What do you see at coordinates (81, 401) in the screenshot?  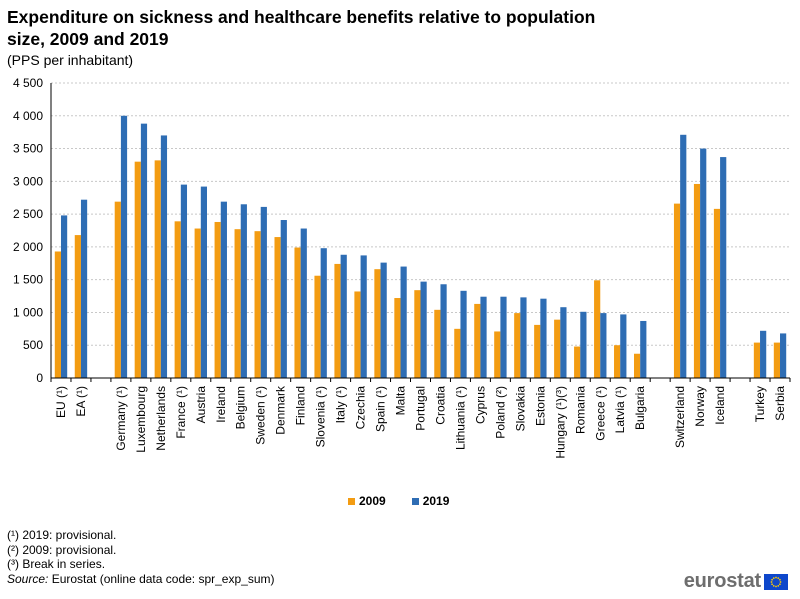 I see `x-tick-label: EA (¹)` at bounding box center [81, 401].